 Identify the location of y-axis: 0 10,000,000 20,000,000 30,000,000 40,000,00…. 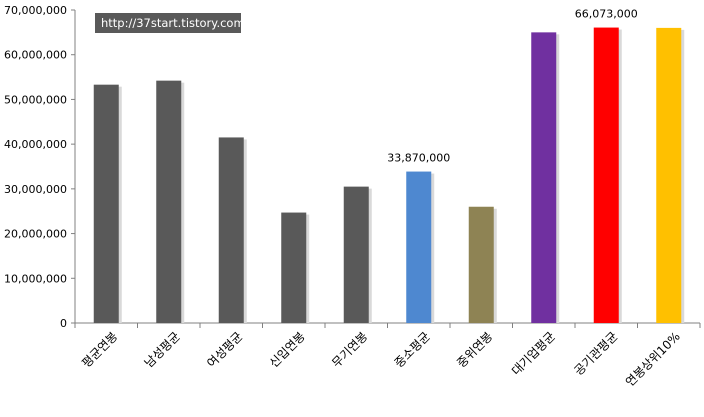
(40, 167).